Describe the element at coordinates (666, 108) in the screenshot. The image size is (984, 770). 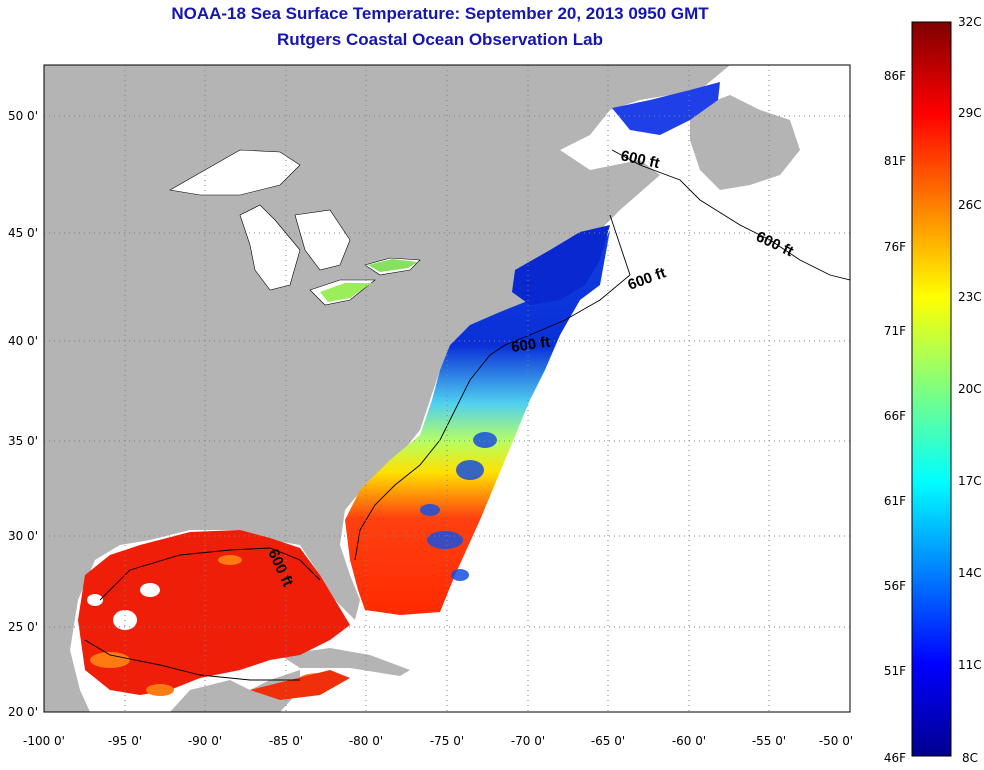
I see `gulf-st-lawrence-sst` at that location.